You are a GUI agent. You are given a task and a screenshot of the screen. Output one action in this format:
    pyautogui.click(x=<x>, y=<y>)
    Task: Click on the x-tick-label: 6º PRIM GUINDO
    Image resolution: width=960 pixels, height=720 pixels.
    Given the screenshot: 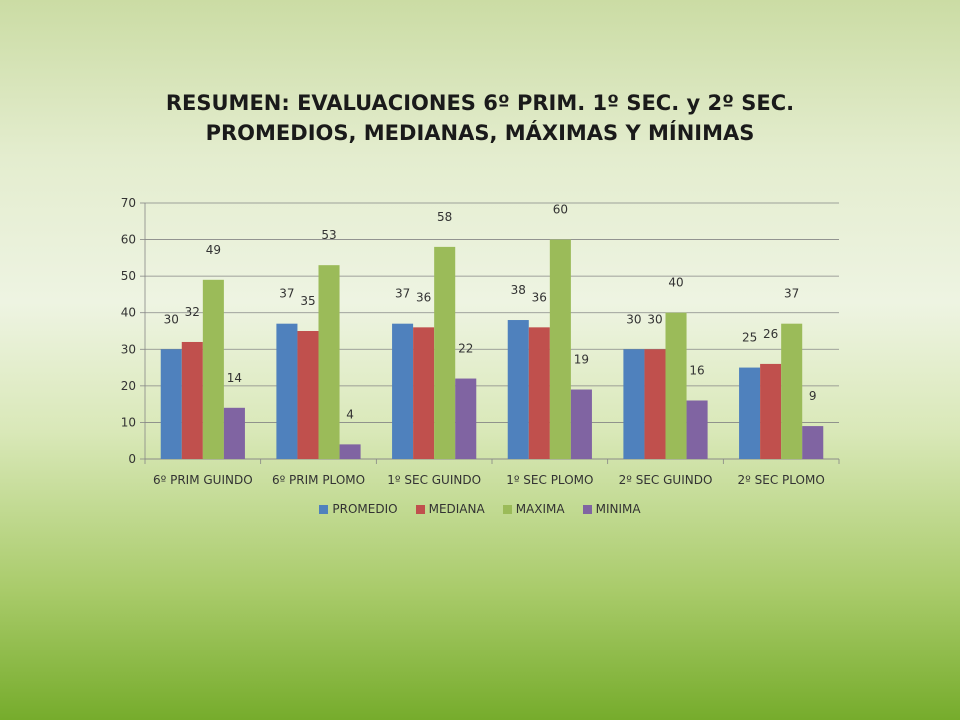 What is the action you would take?
    pyautogui.click(x=203, y=480)
    